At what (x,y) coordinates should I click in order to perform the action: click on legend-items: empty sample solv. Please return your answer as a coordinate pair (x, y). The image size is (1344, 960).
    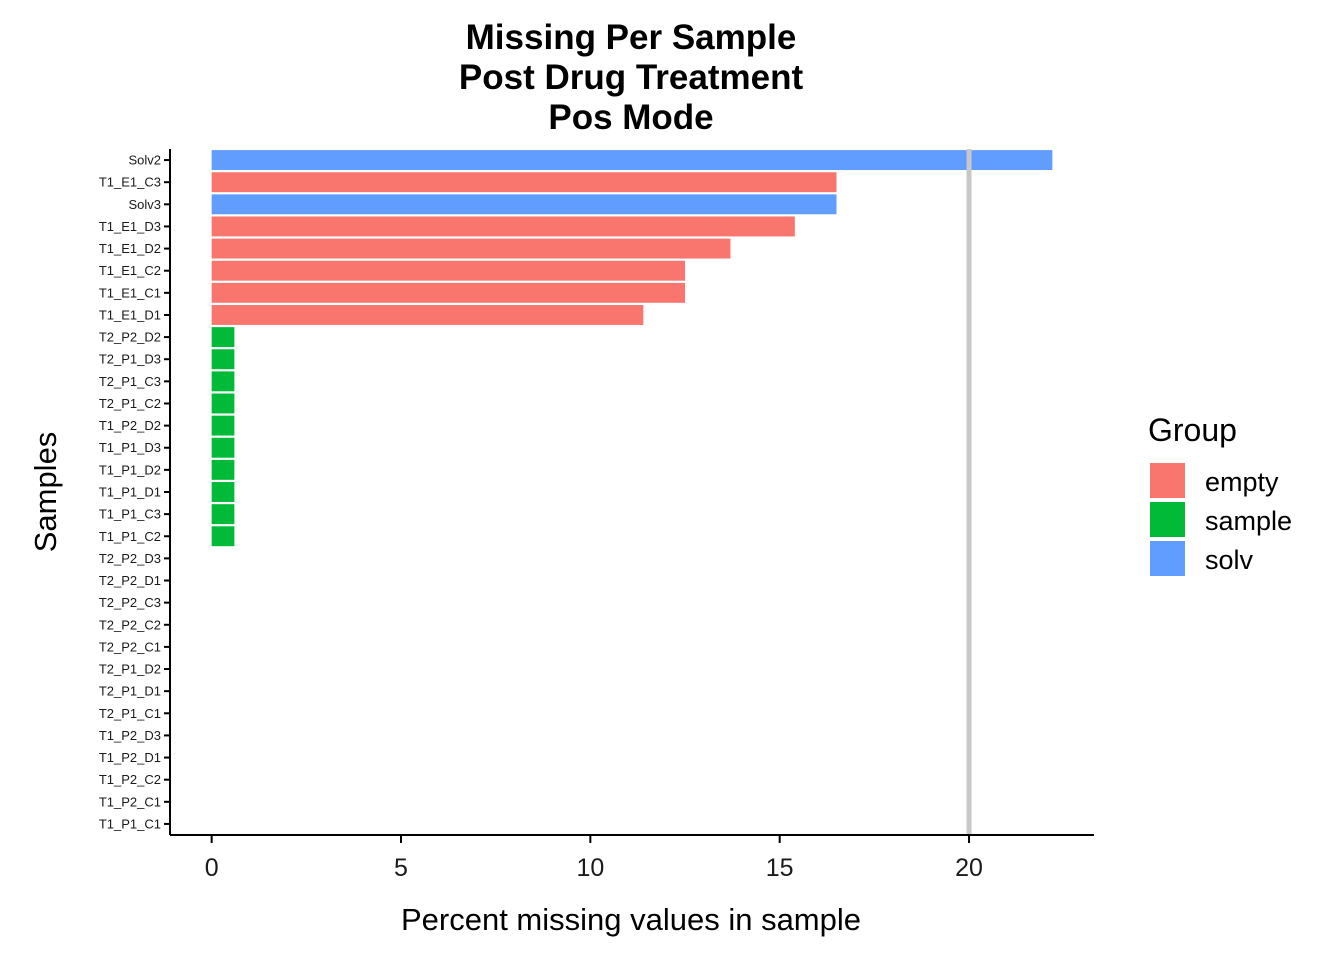
    Looking at the image, I should click on (1221, 519).